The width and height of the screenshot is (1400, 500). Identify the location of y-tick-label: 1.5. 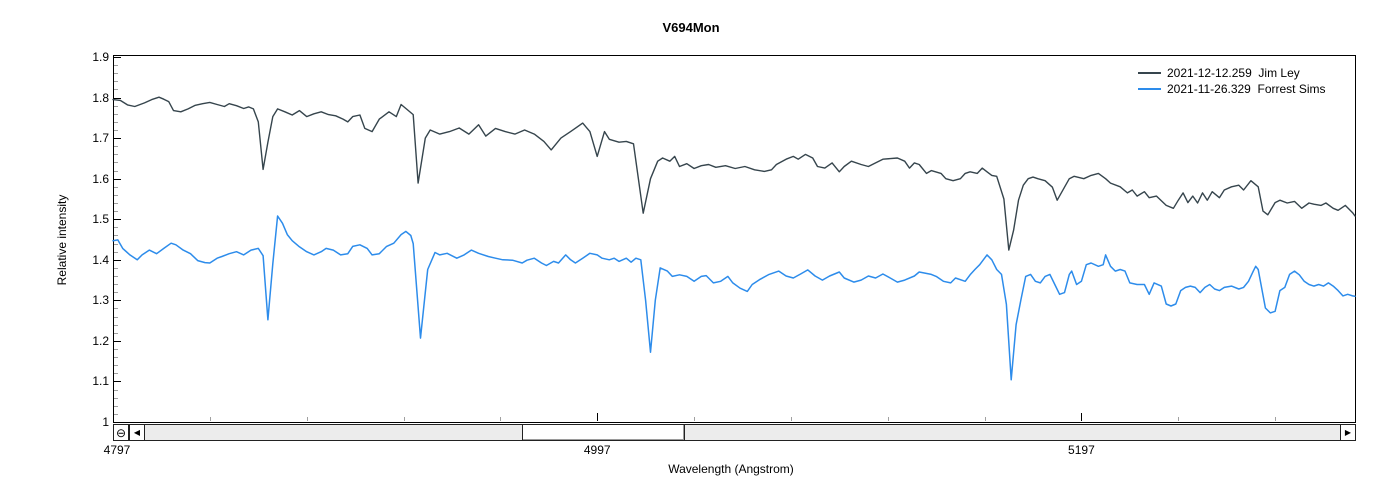
(100, 219).